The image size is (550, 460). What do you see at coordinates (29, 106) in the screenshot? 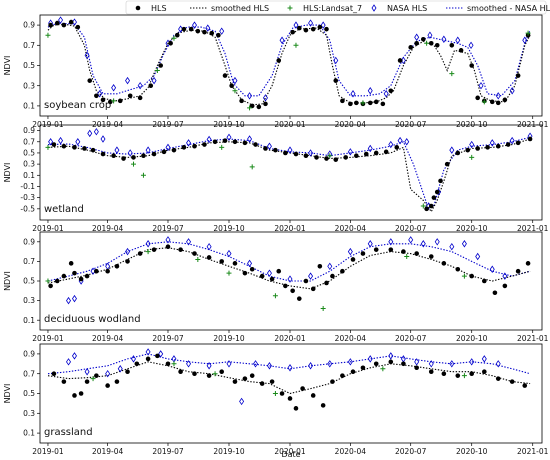
I see `y-tick-label: 0.1` at bounding box center [29, 106].